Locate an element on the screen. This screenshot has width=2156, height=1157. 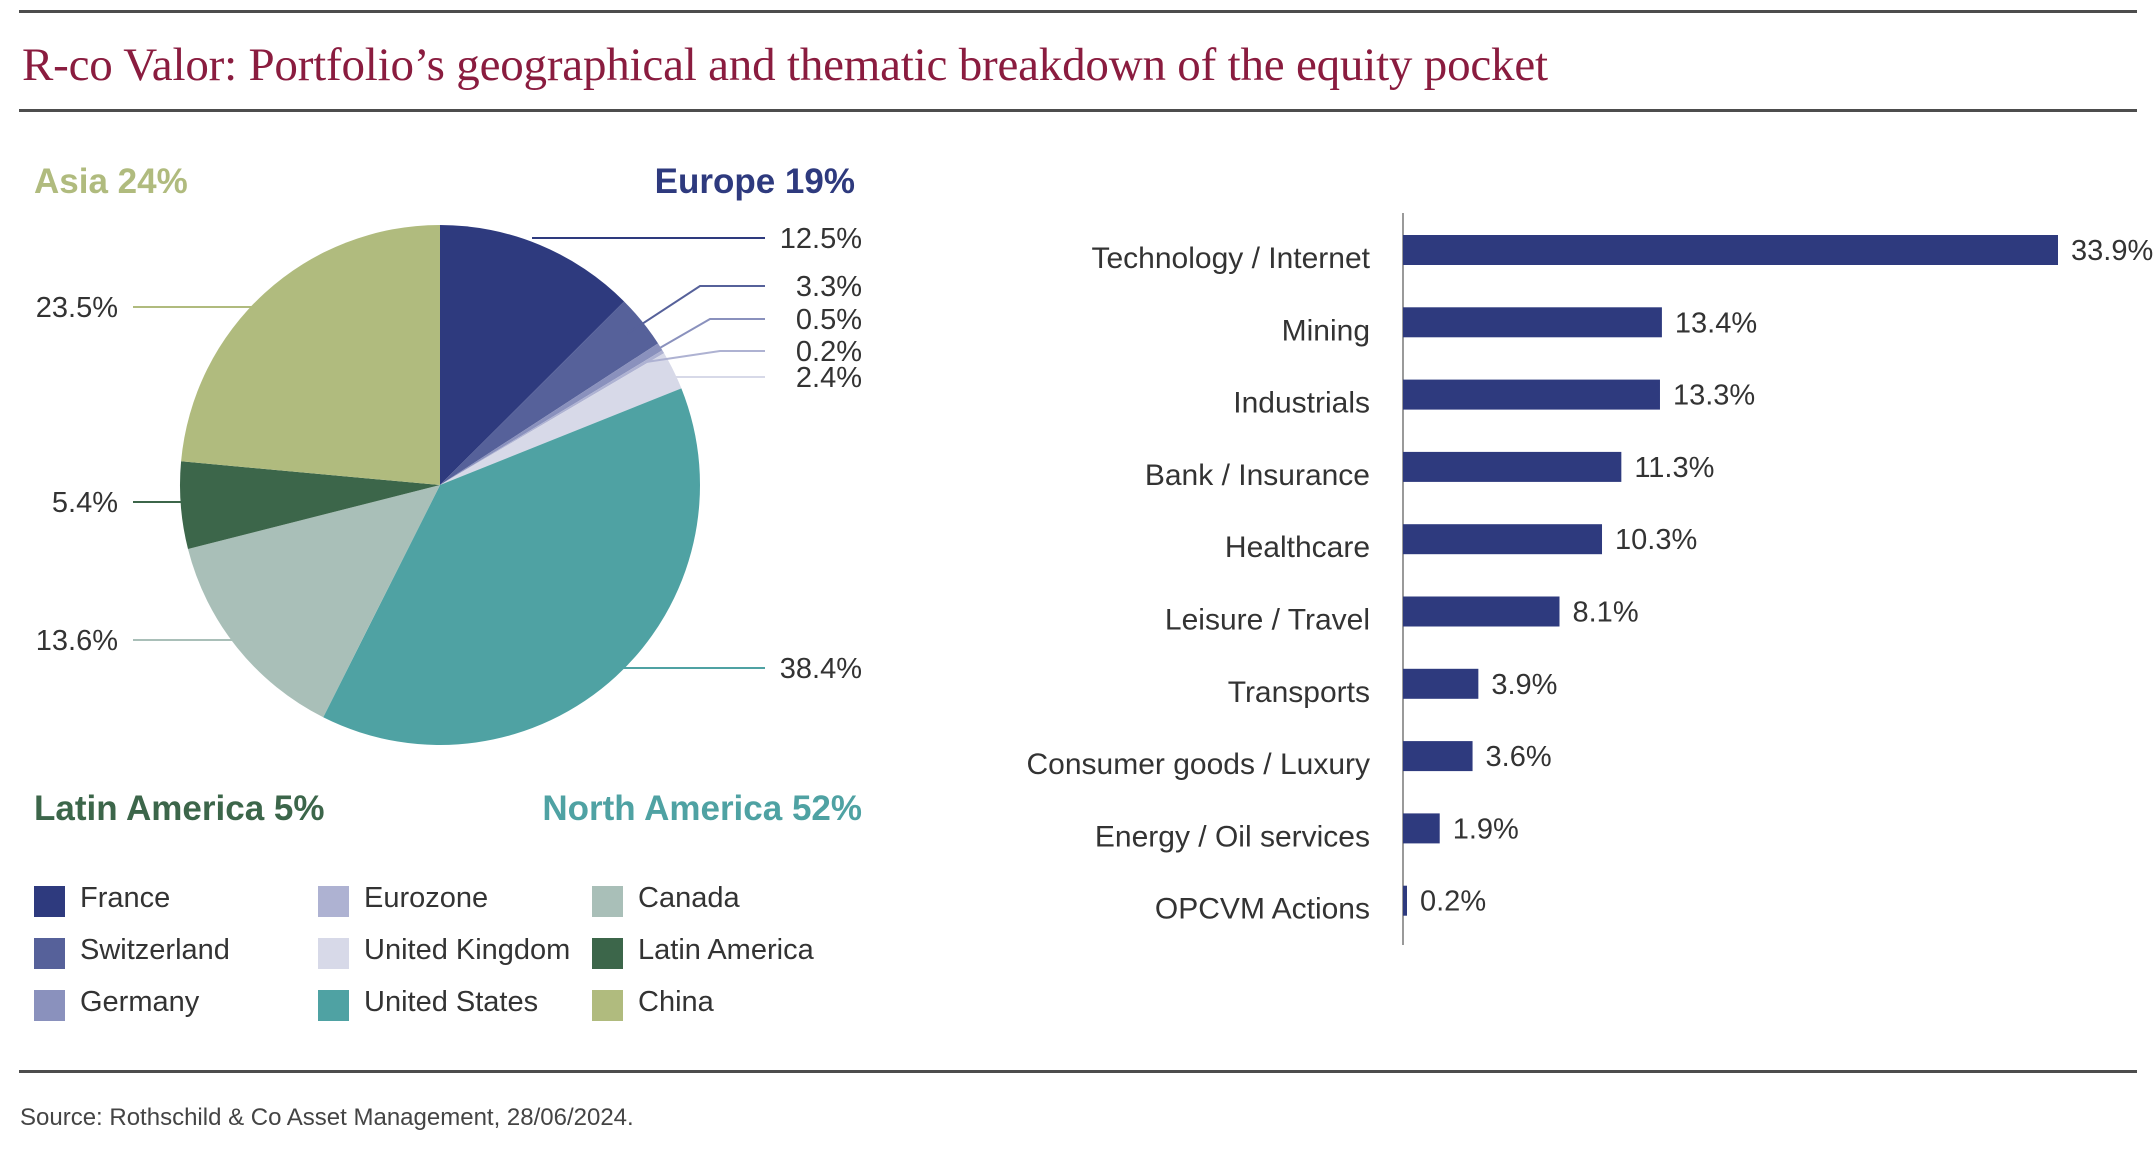
bar-category-label-bank-insurance: Bank / Insurance is located at coordinates (1257, 475).